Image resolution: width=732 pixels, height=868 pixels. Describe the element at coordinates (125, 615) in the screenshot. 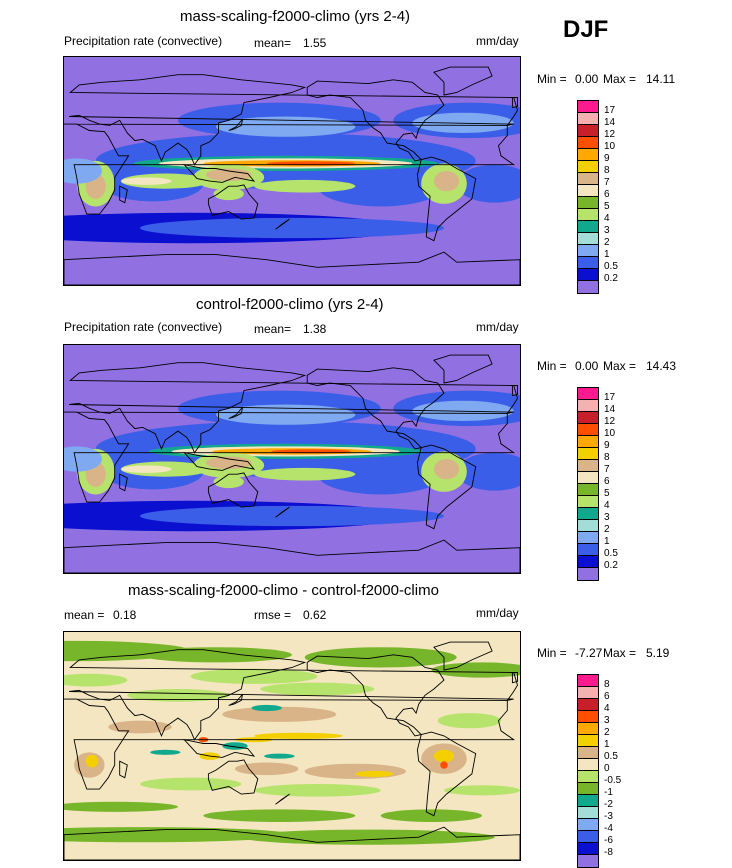

I see `panel3-mean-value: 0.18` at that location.